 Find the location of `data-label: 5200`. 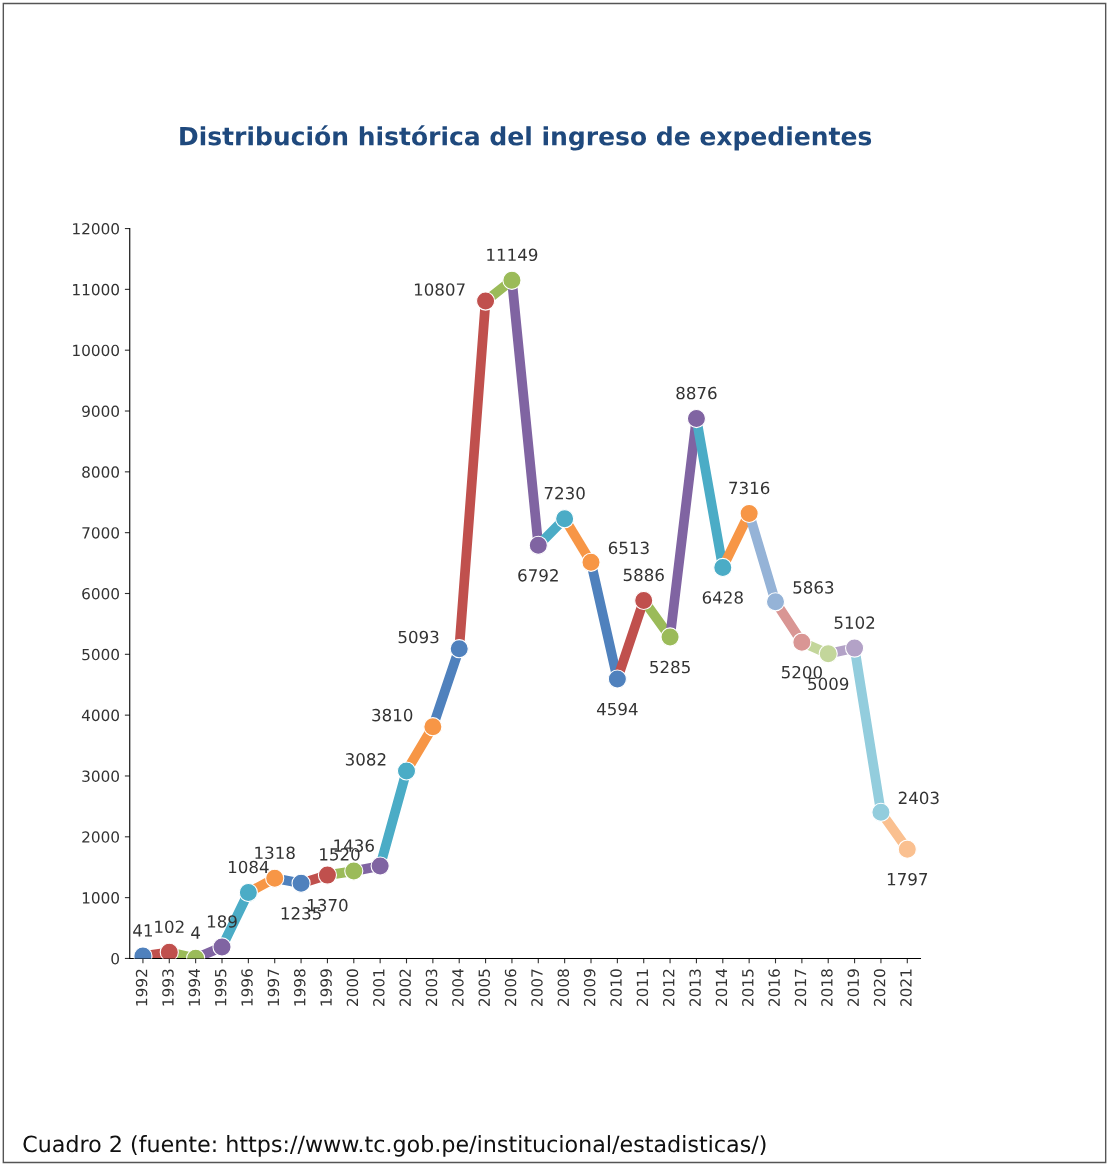

data-label: 5200 is located at coordinates (801, 672).